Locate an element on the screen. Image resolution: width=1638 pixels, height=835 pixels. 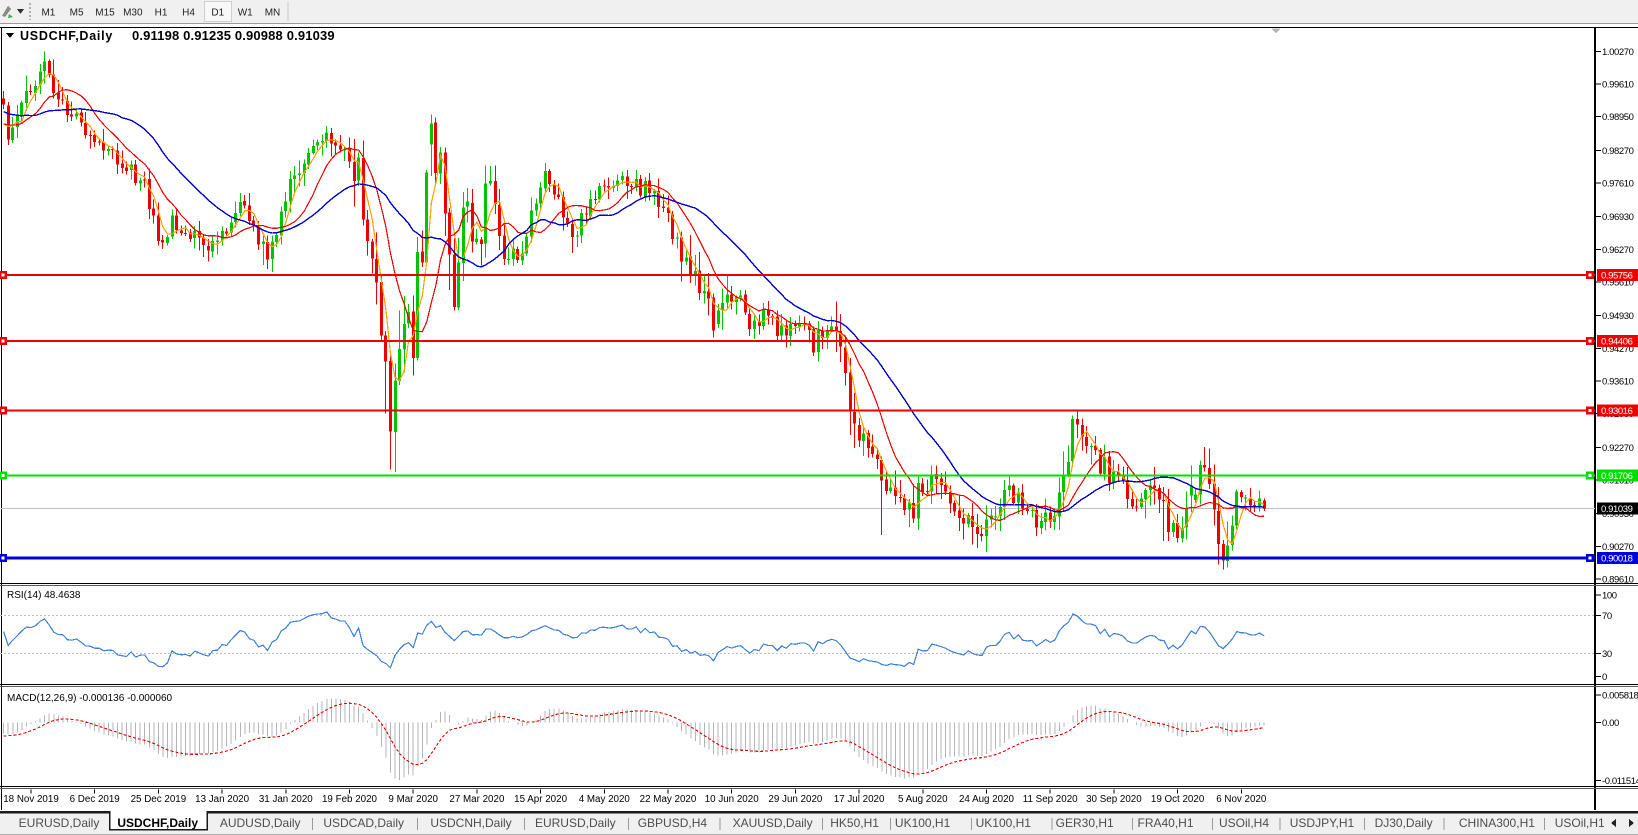
svg-text: 0.96270 is located at coordinates (1618, 250).